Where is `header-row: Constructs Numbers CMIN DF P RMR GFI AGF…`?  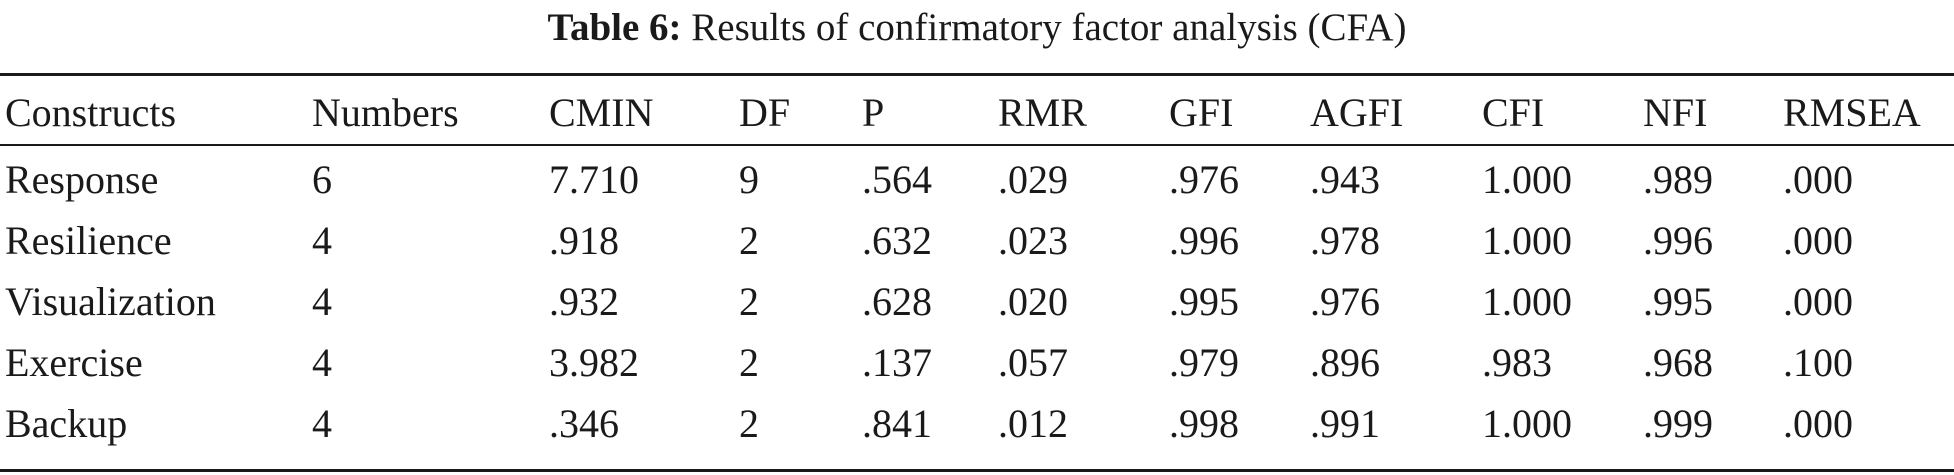
header-row: Constructs Numbers CMIN DF P RMR GFI AGF… is located at coordinates (977, 113).